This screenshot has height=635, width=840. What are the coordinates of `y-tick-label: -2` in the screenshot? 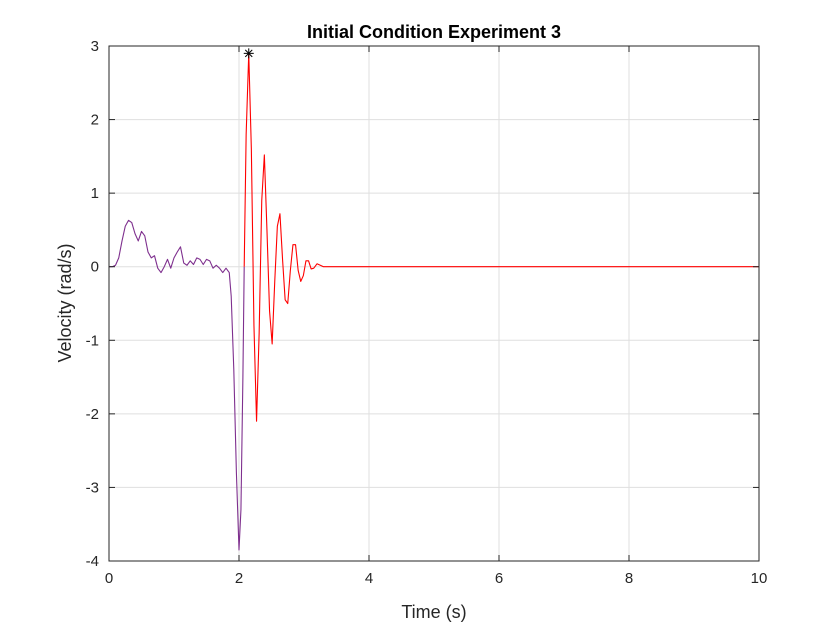 It's located at (92, 414).